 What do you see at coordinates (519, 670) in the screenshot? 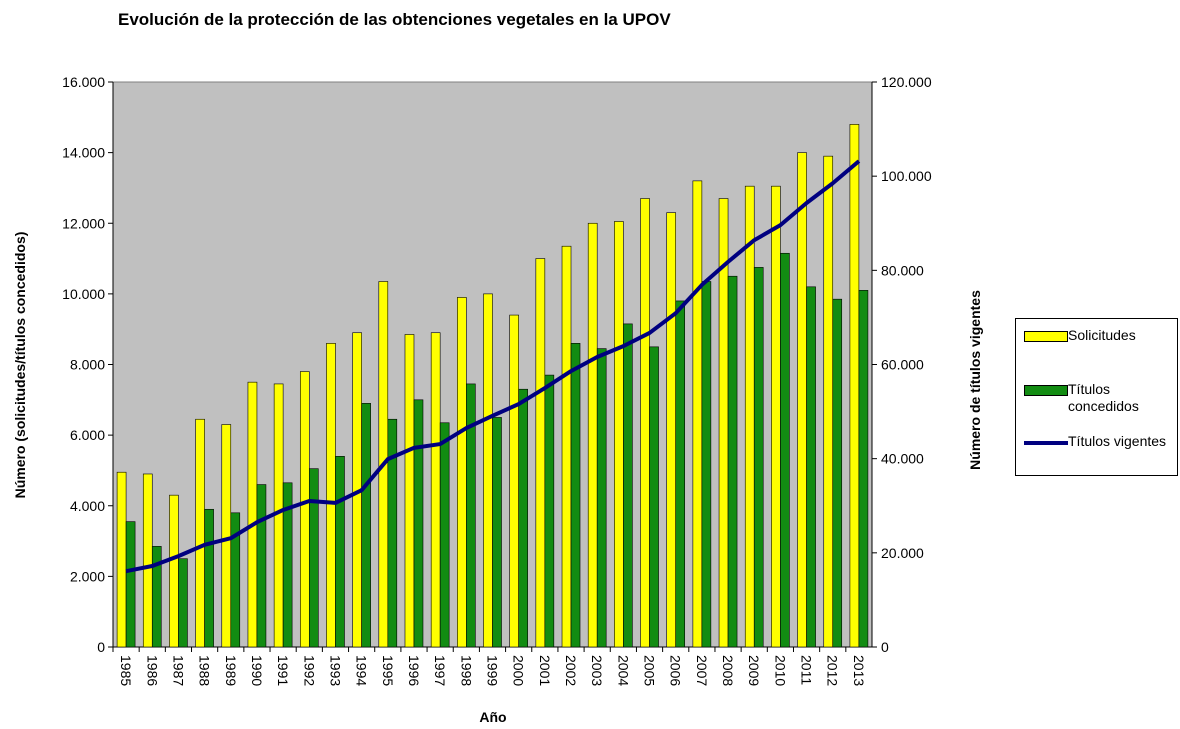
I see `x-tick-label: 2000` at bounding box center [519, 670].